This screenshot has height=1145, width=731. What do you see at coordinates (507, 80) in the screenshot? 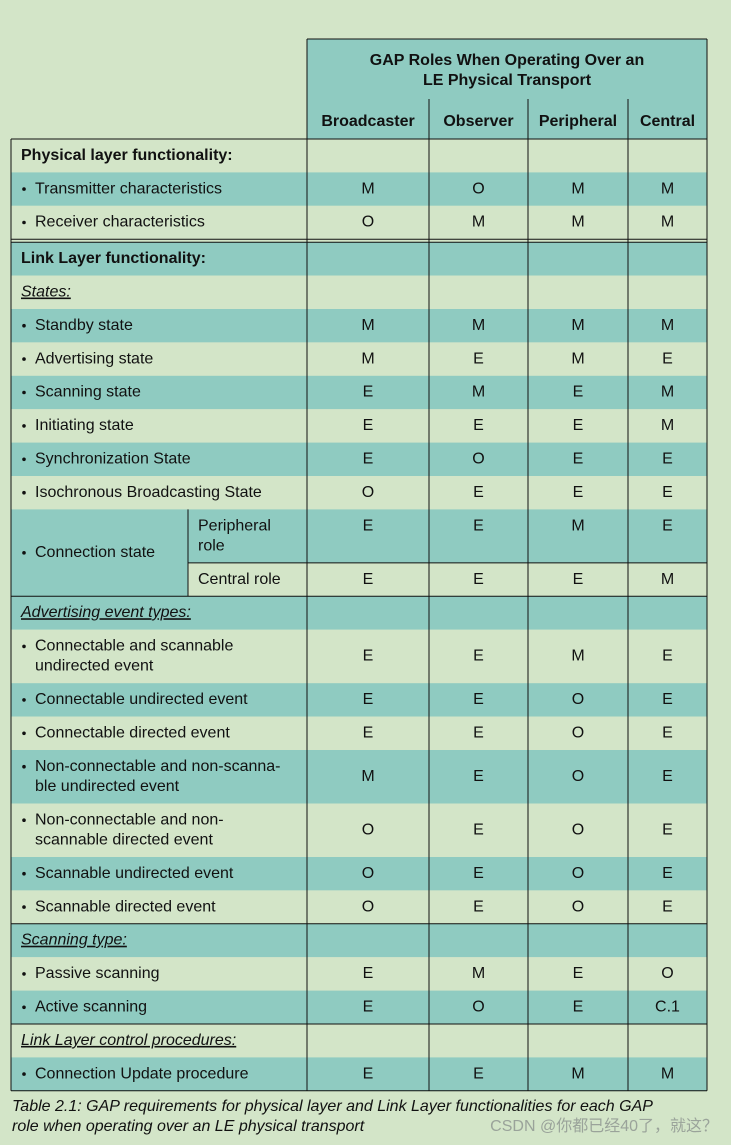
I see `header-title: LE Physical Transport` at bounding box center [507, 80].